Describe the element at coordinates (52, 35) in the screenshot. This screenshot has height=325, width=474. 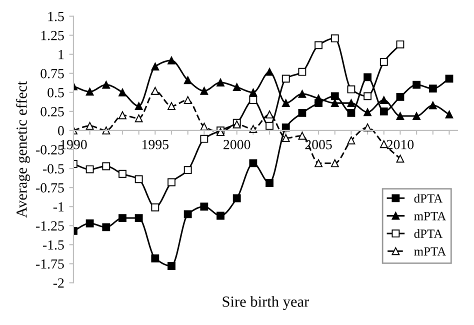
I see `y-tick-label: 1.25` at that location.